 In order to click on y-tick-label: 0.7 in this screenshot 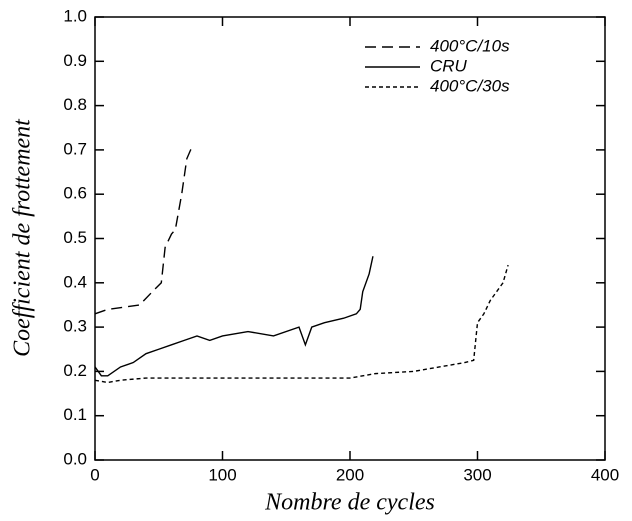, I will do `click(75, 148)`.